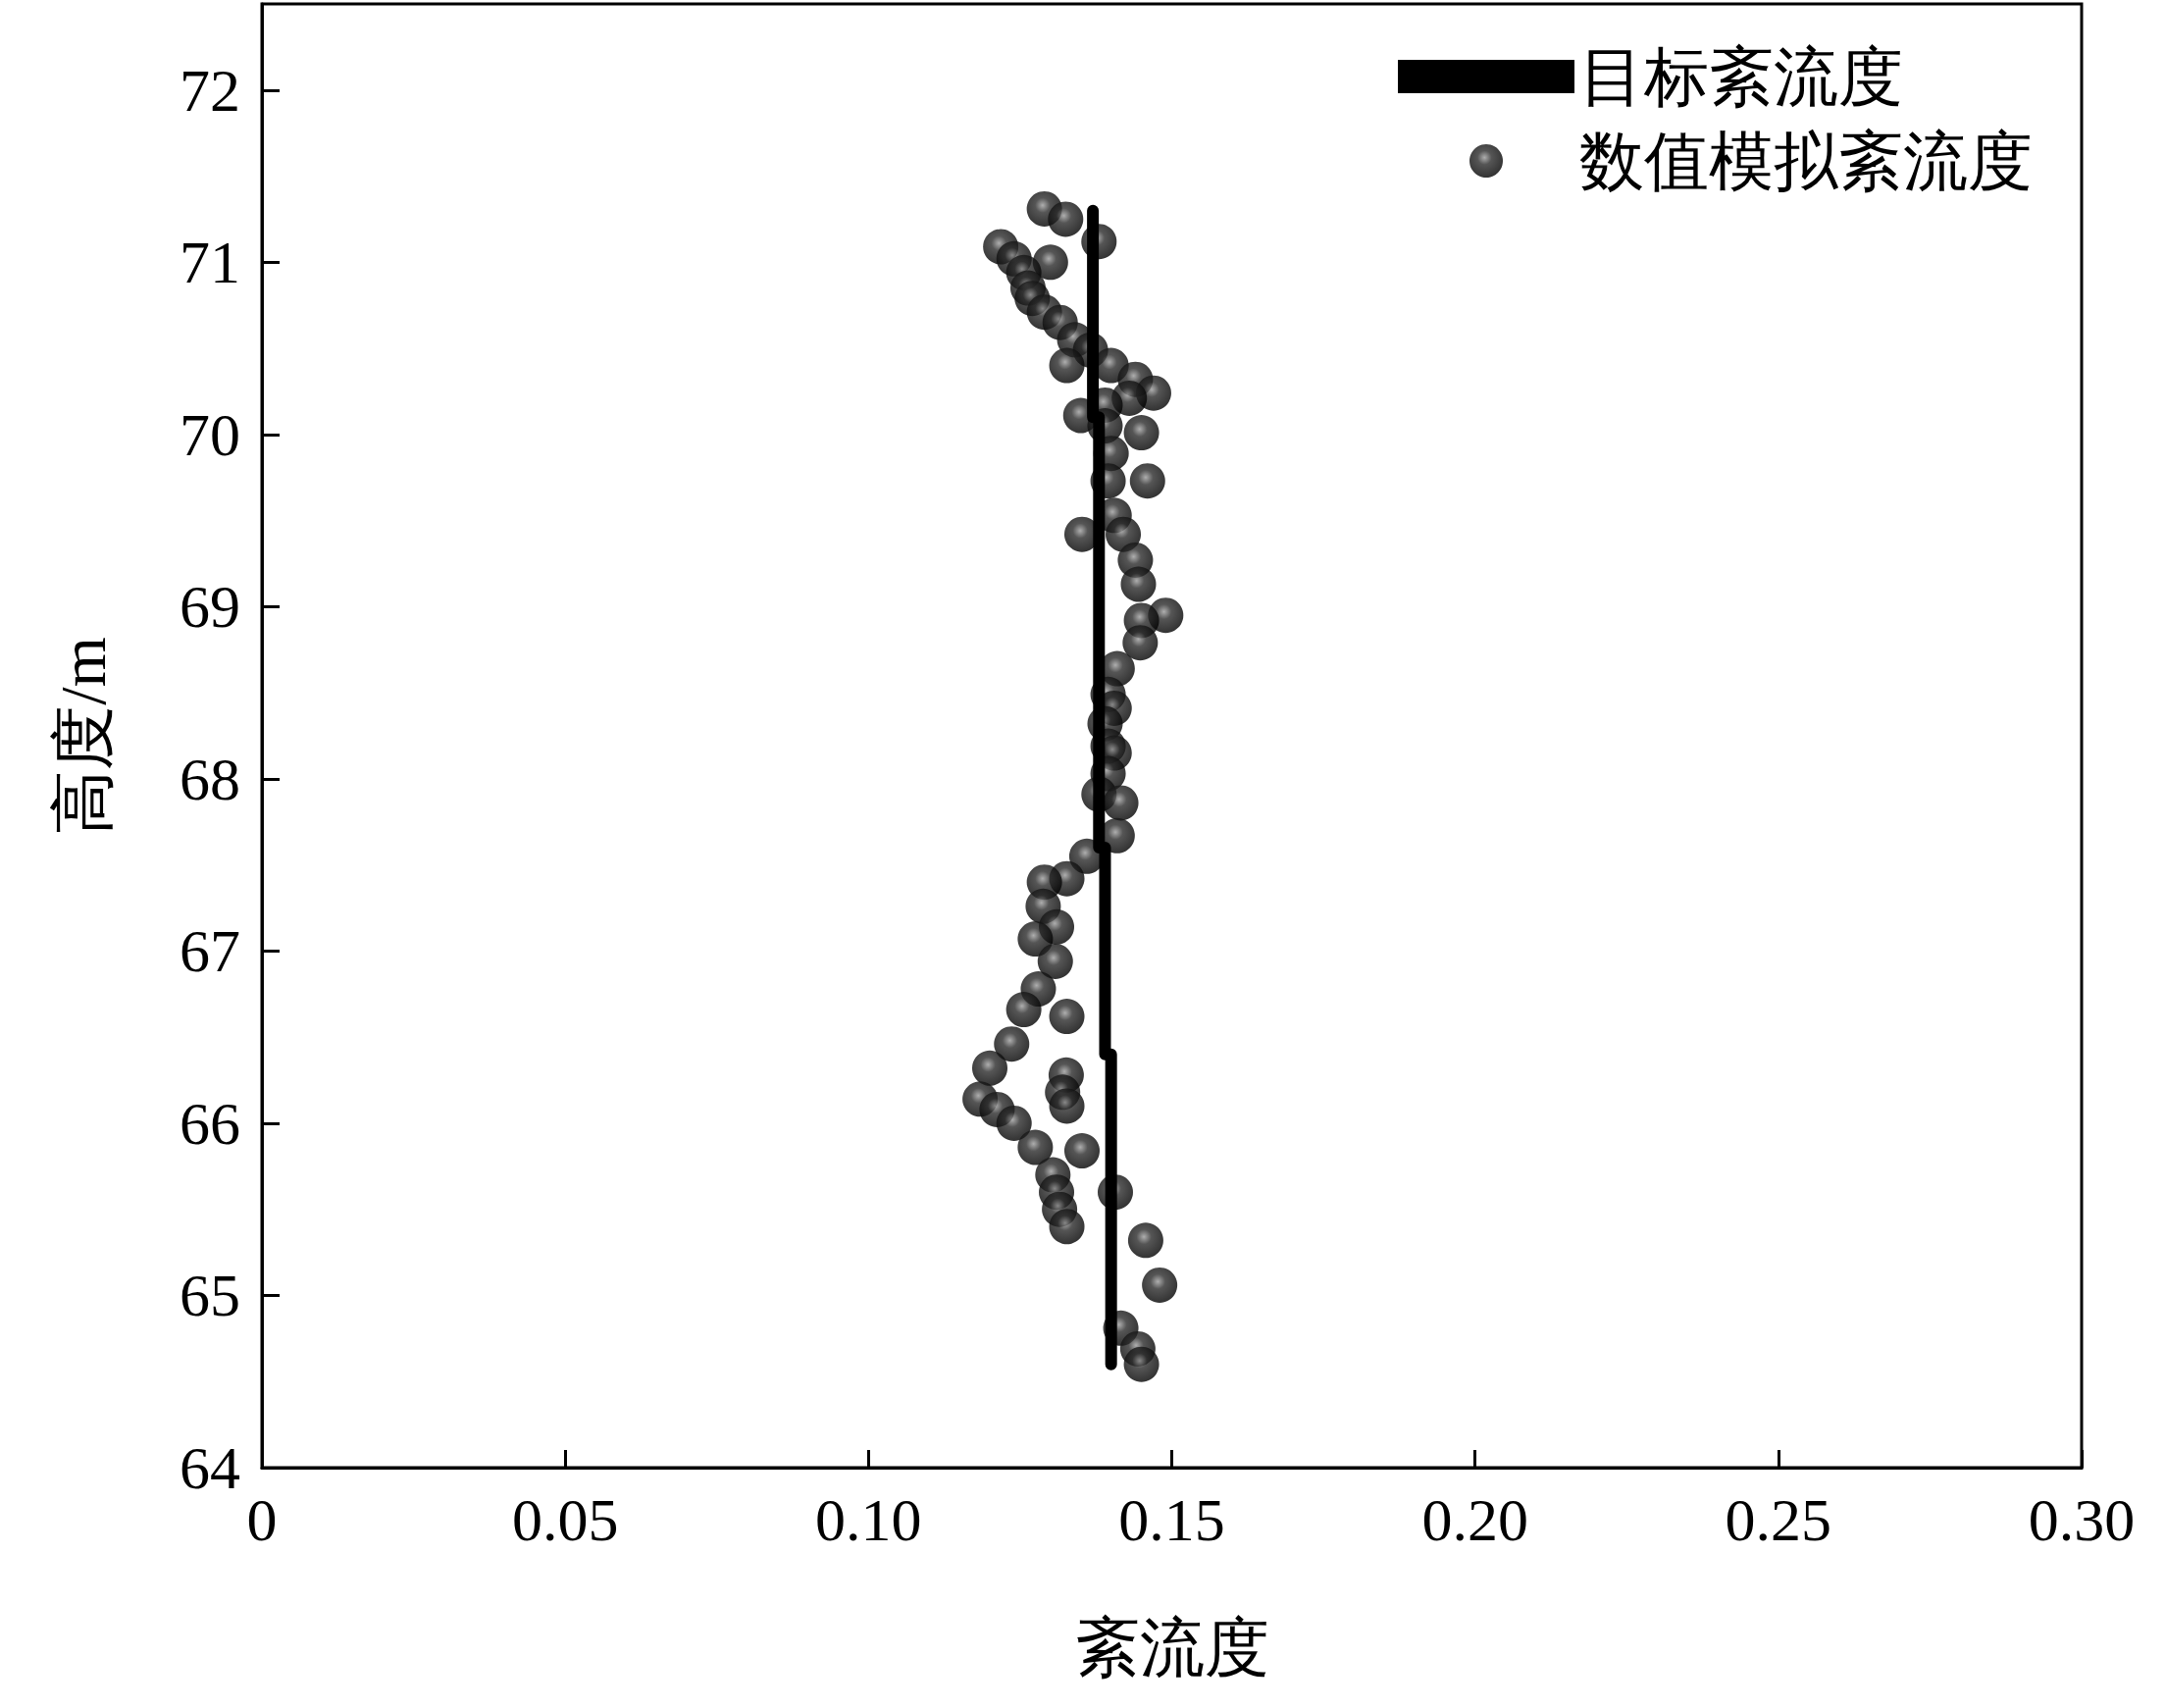  I want to click on y-tick-label: 72, so click(210, 90).